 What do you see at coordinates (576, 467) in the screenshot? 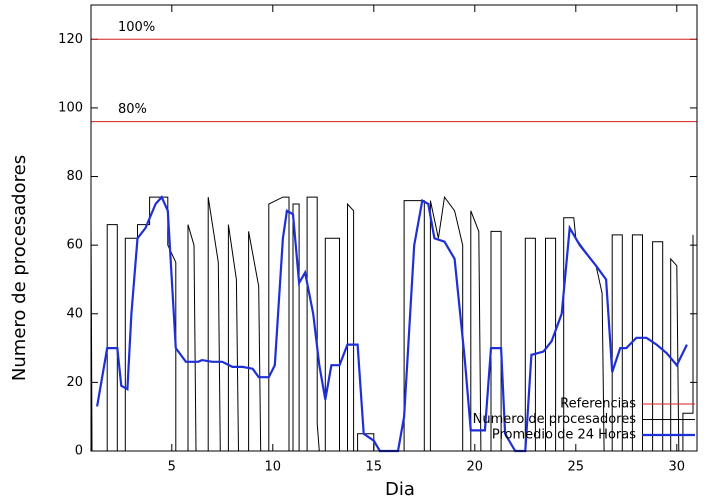
I see `x-tick-label: 25` at bounding box center [576, 467].